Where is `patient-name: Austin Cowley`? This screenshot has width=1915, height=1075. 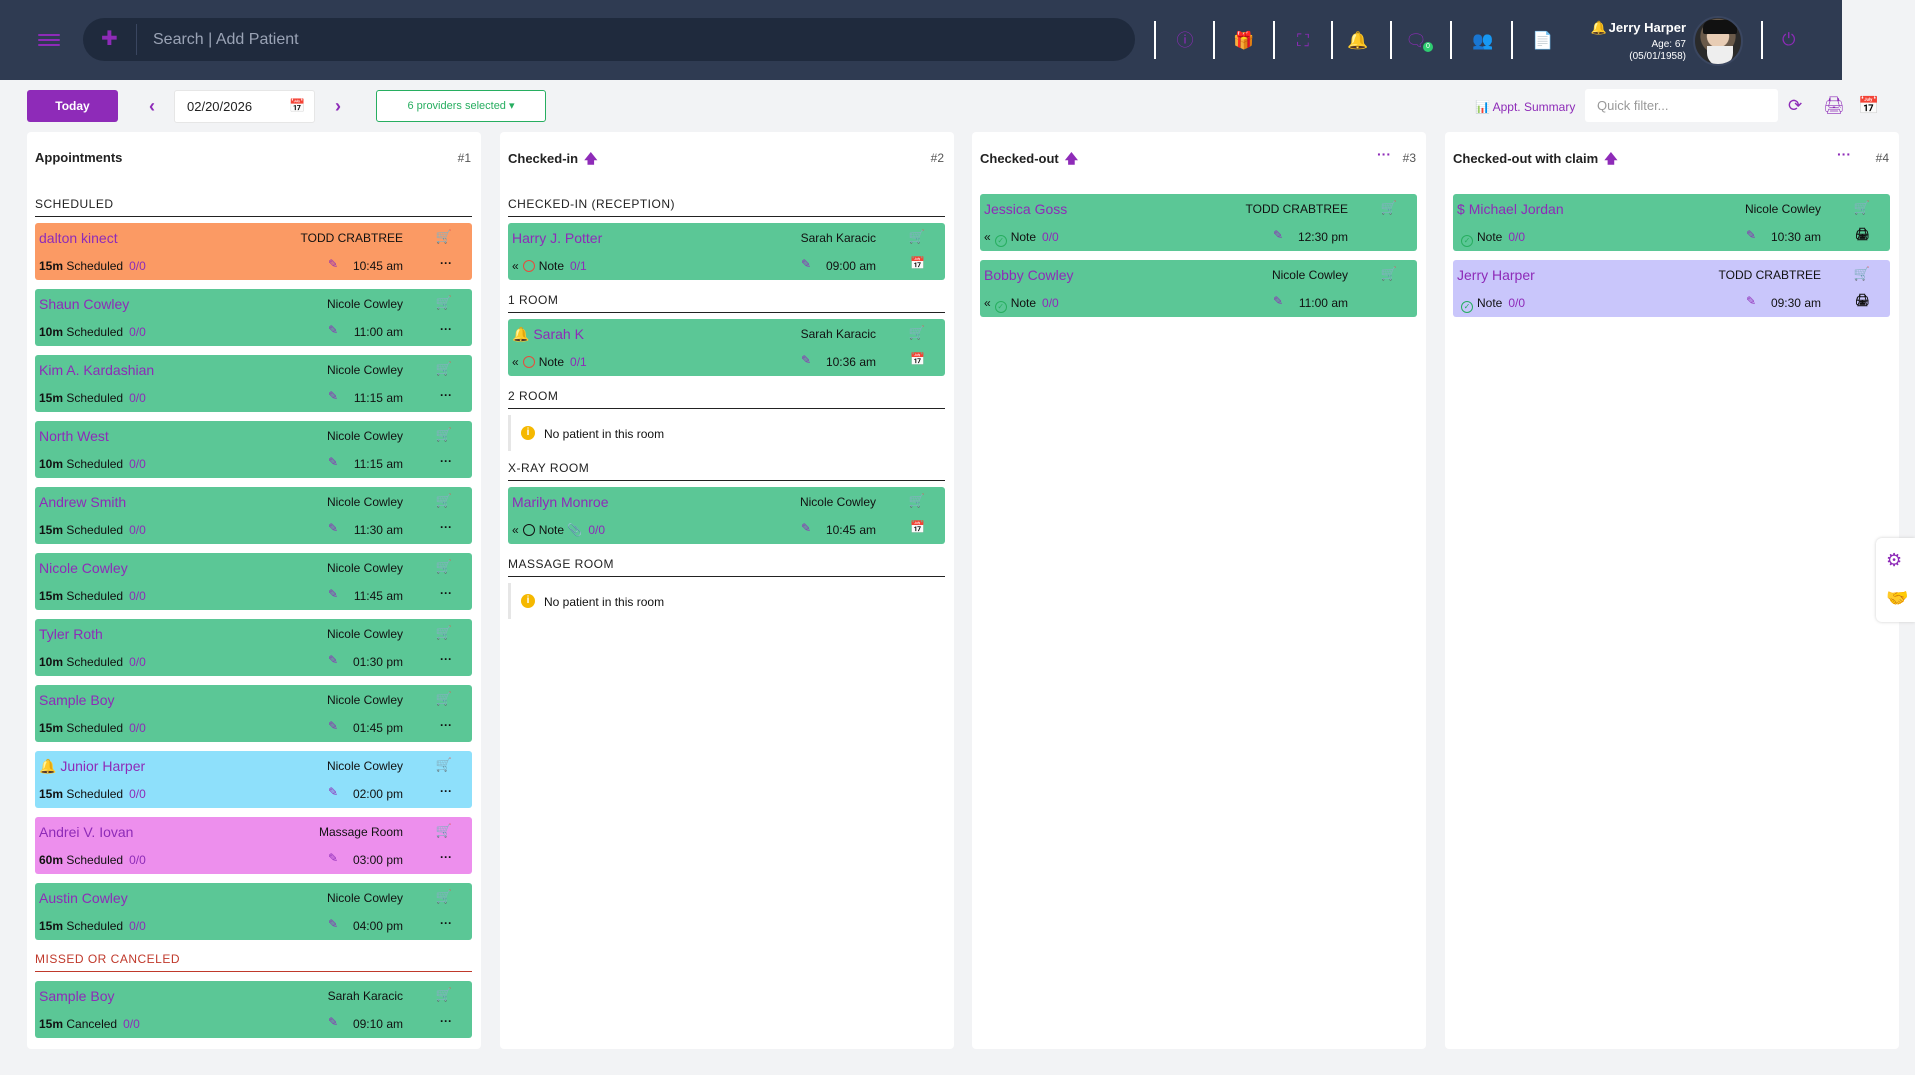 patient-name: Austin Cowley is located at coordinates (83, 898).